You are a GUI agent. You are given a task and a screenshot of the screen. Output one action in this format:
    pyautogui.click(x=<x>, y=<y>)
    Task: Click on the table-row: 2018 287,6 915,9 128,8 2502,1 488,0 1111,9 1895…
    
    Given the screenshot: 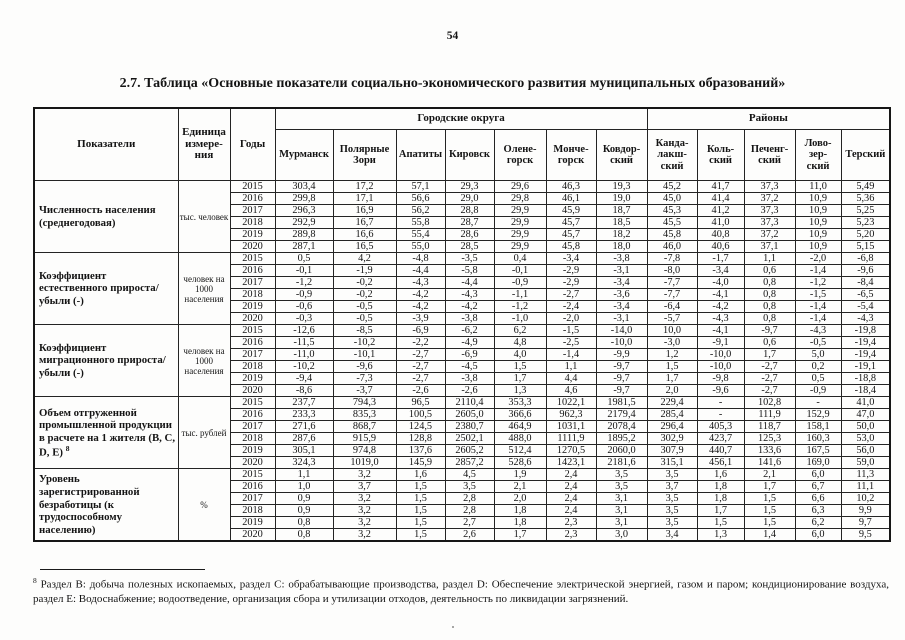 What is the action you would take?
    pyautogui.click(x=462, y=439)
    